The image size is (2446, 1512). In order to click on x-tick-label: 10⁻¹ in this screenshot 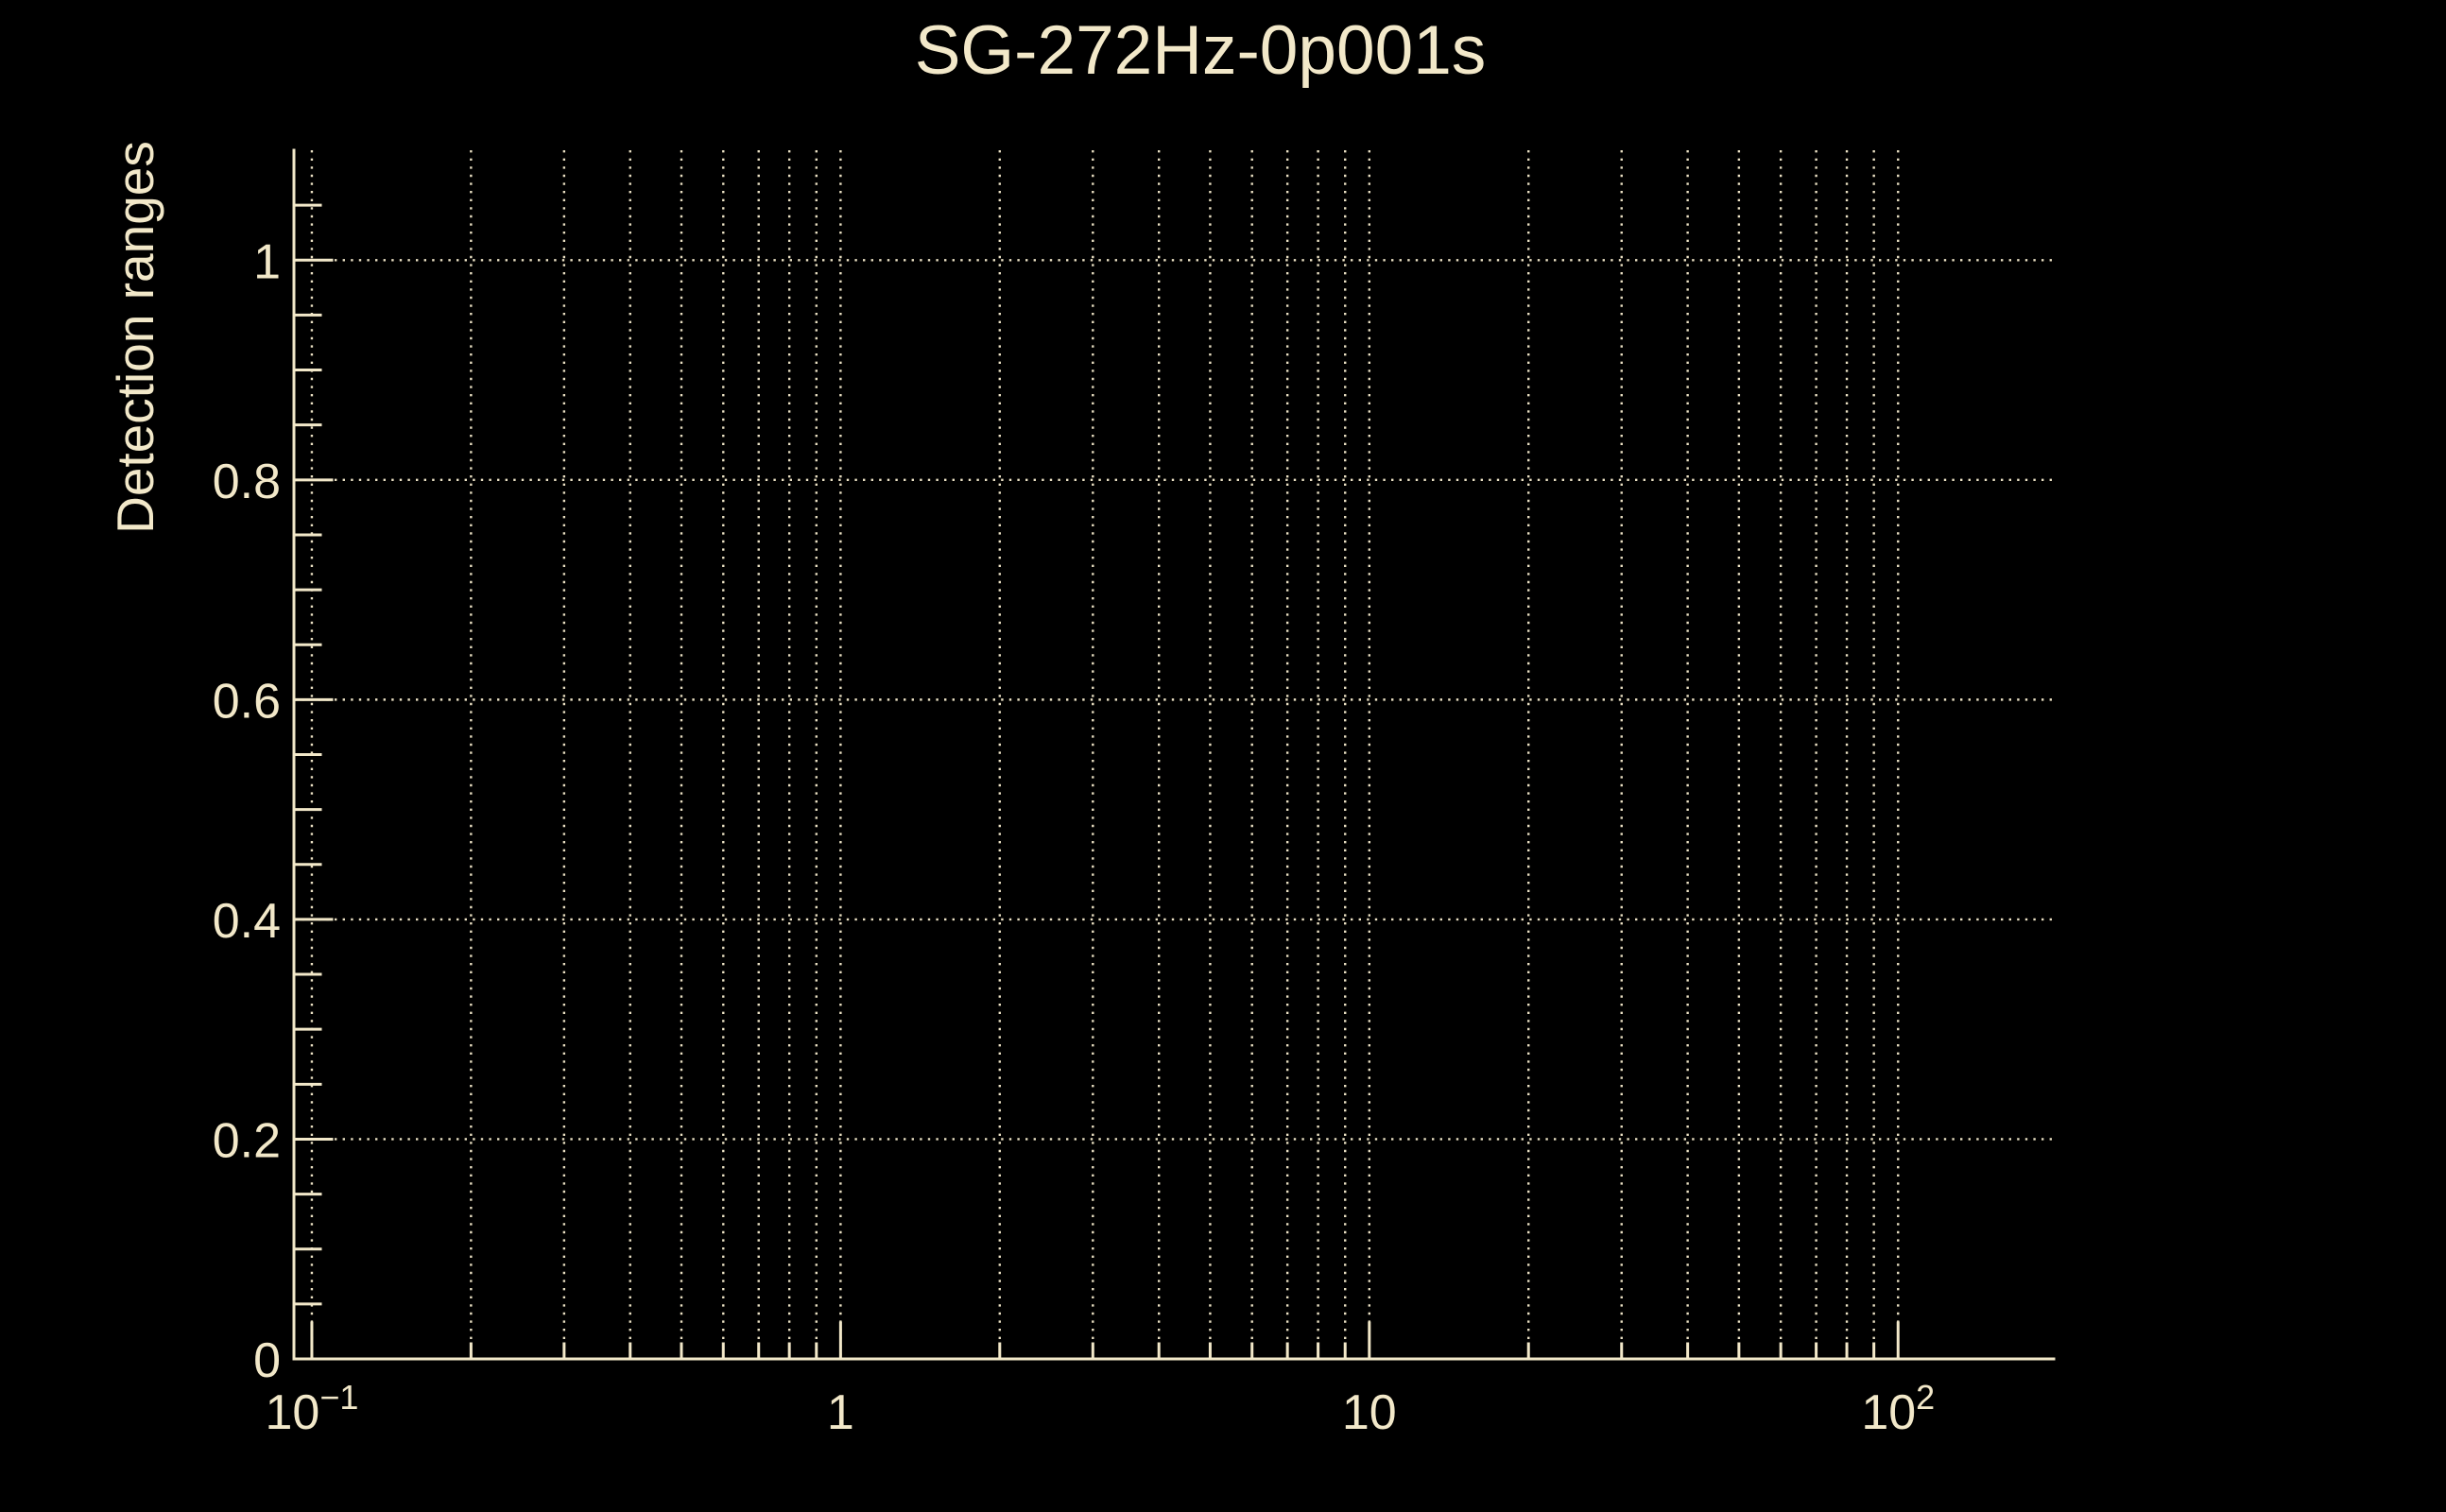, I will do `click(311, 1409)`.